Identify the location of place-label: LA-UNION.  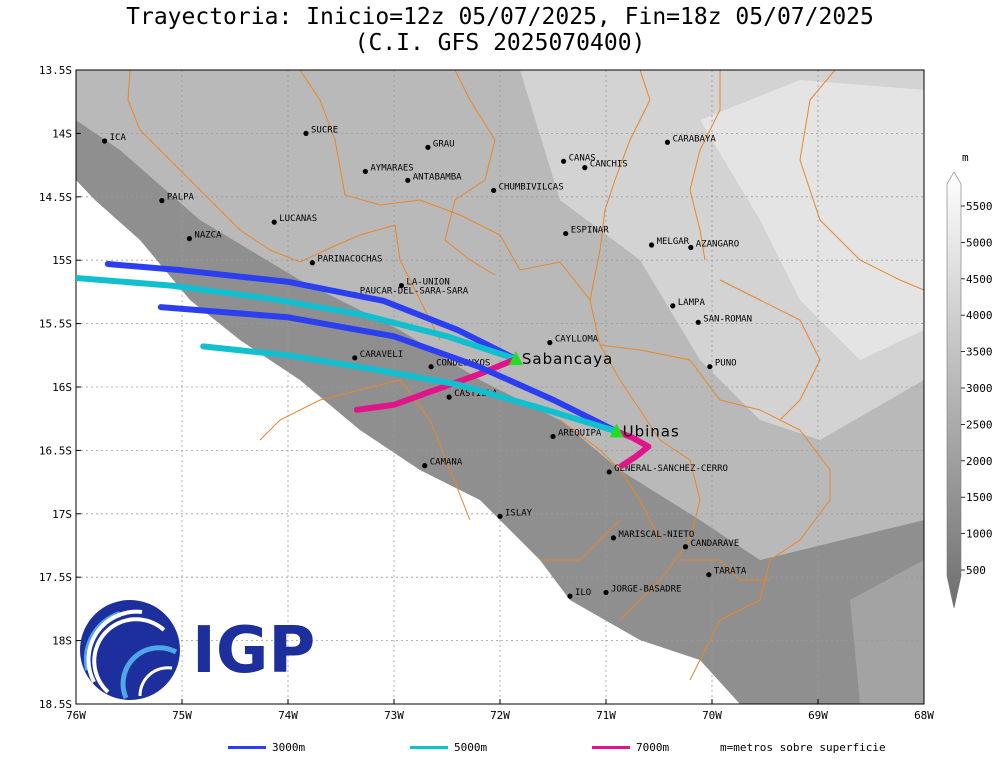
(427, 283).